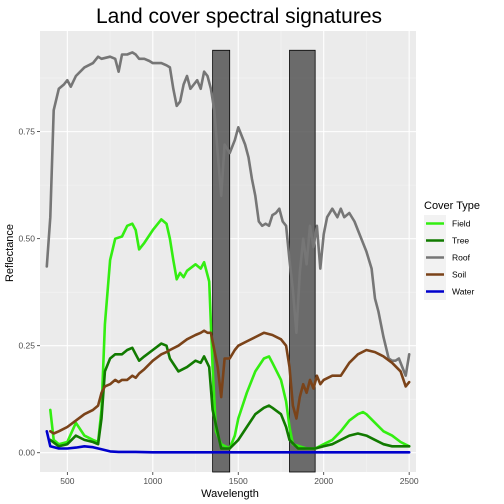 The width and height of the screenshot is (504, 504). What do you see at coordinates (459, 275) in the screenshot?
I see `legend-label-soil: Soil` at bounding box center [459, 275].